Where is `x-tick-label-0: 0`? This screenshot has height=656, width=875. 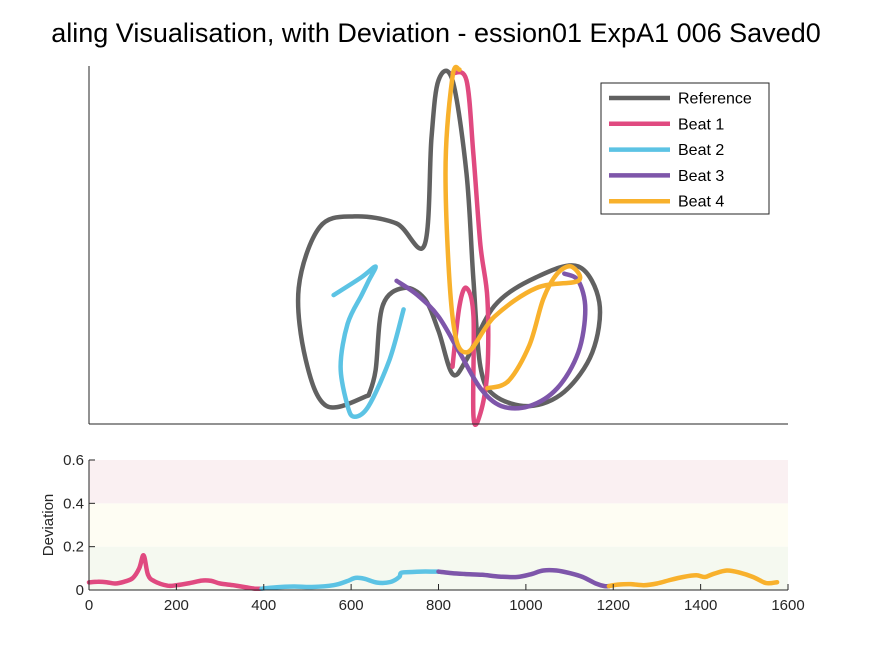 x-tick-label-0: 0 is located at coordinates (89, 605).